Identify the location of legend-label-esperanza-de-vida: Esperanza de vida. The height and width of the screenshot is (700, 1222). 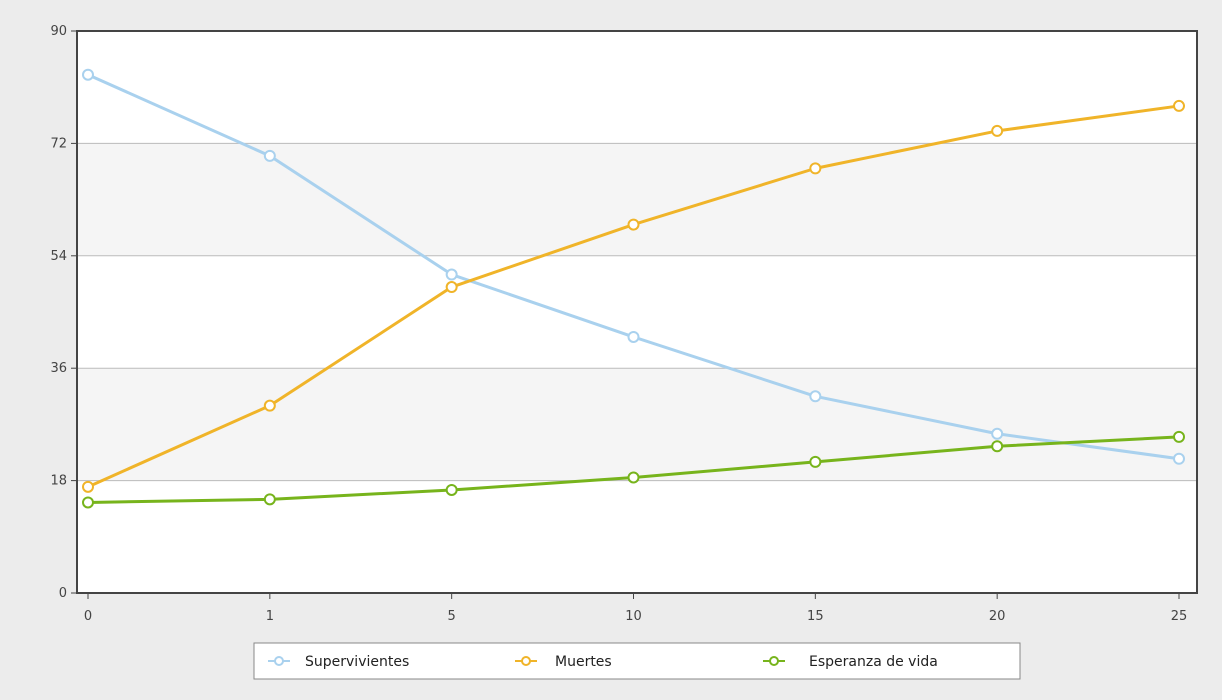
(873, 662).